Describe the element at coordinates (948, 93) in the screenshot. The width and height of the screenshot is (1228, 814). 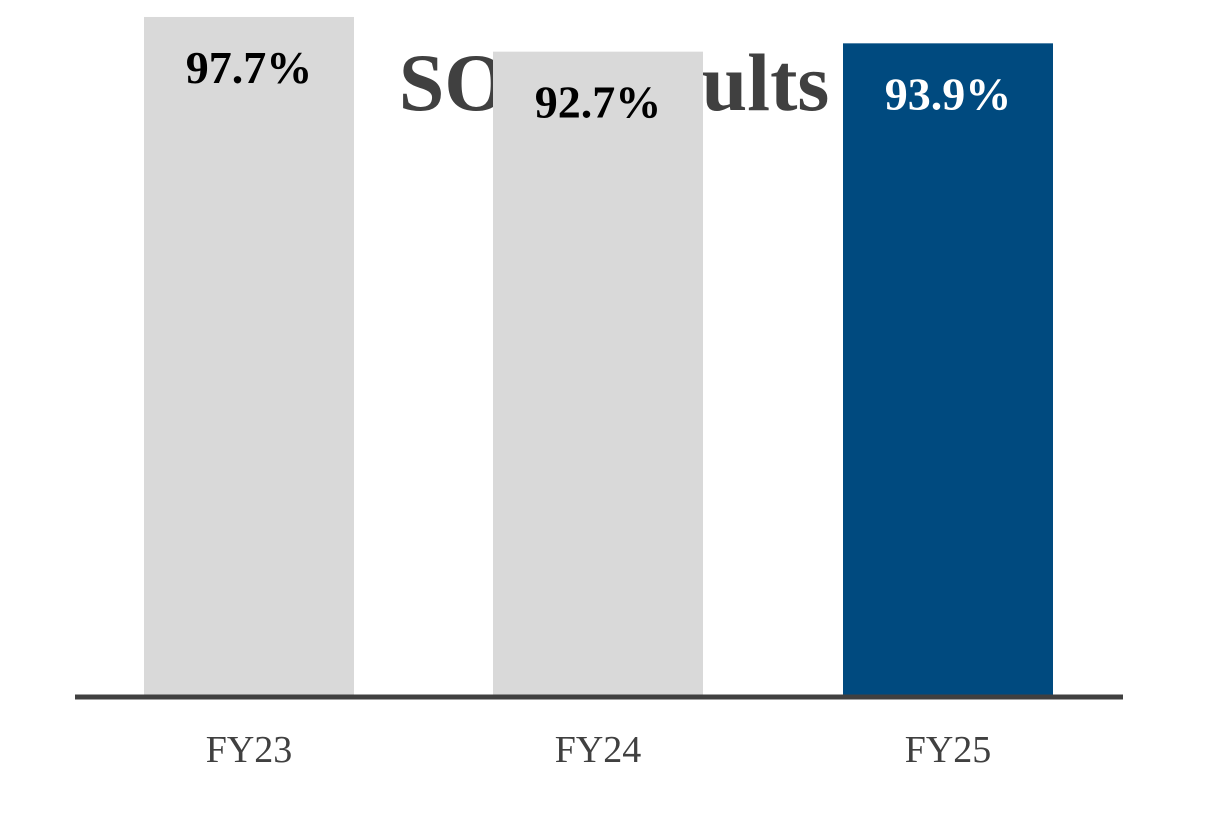
I see `data-label-fy25: 93.9%` at that location.